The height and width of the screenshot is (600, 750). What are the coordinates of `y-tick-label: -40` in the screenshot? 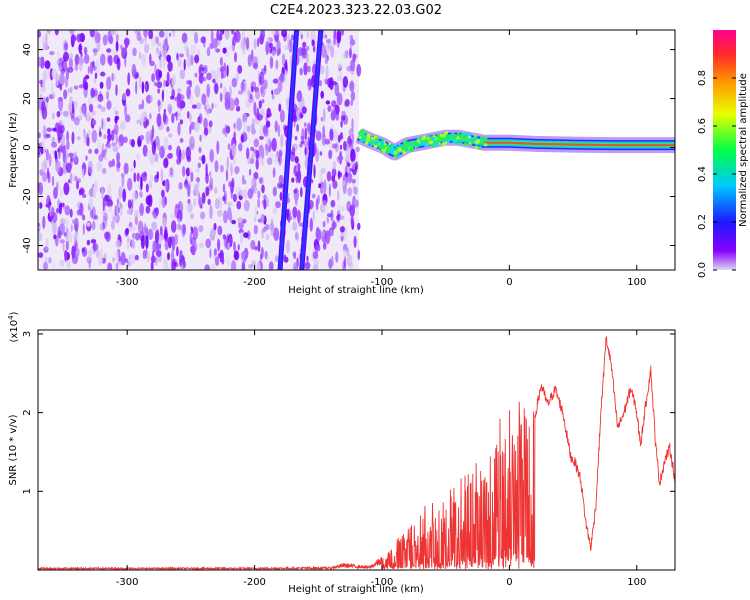 It's located at (27, 245).